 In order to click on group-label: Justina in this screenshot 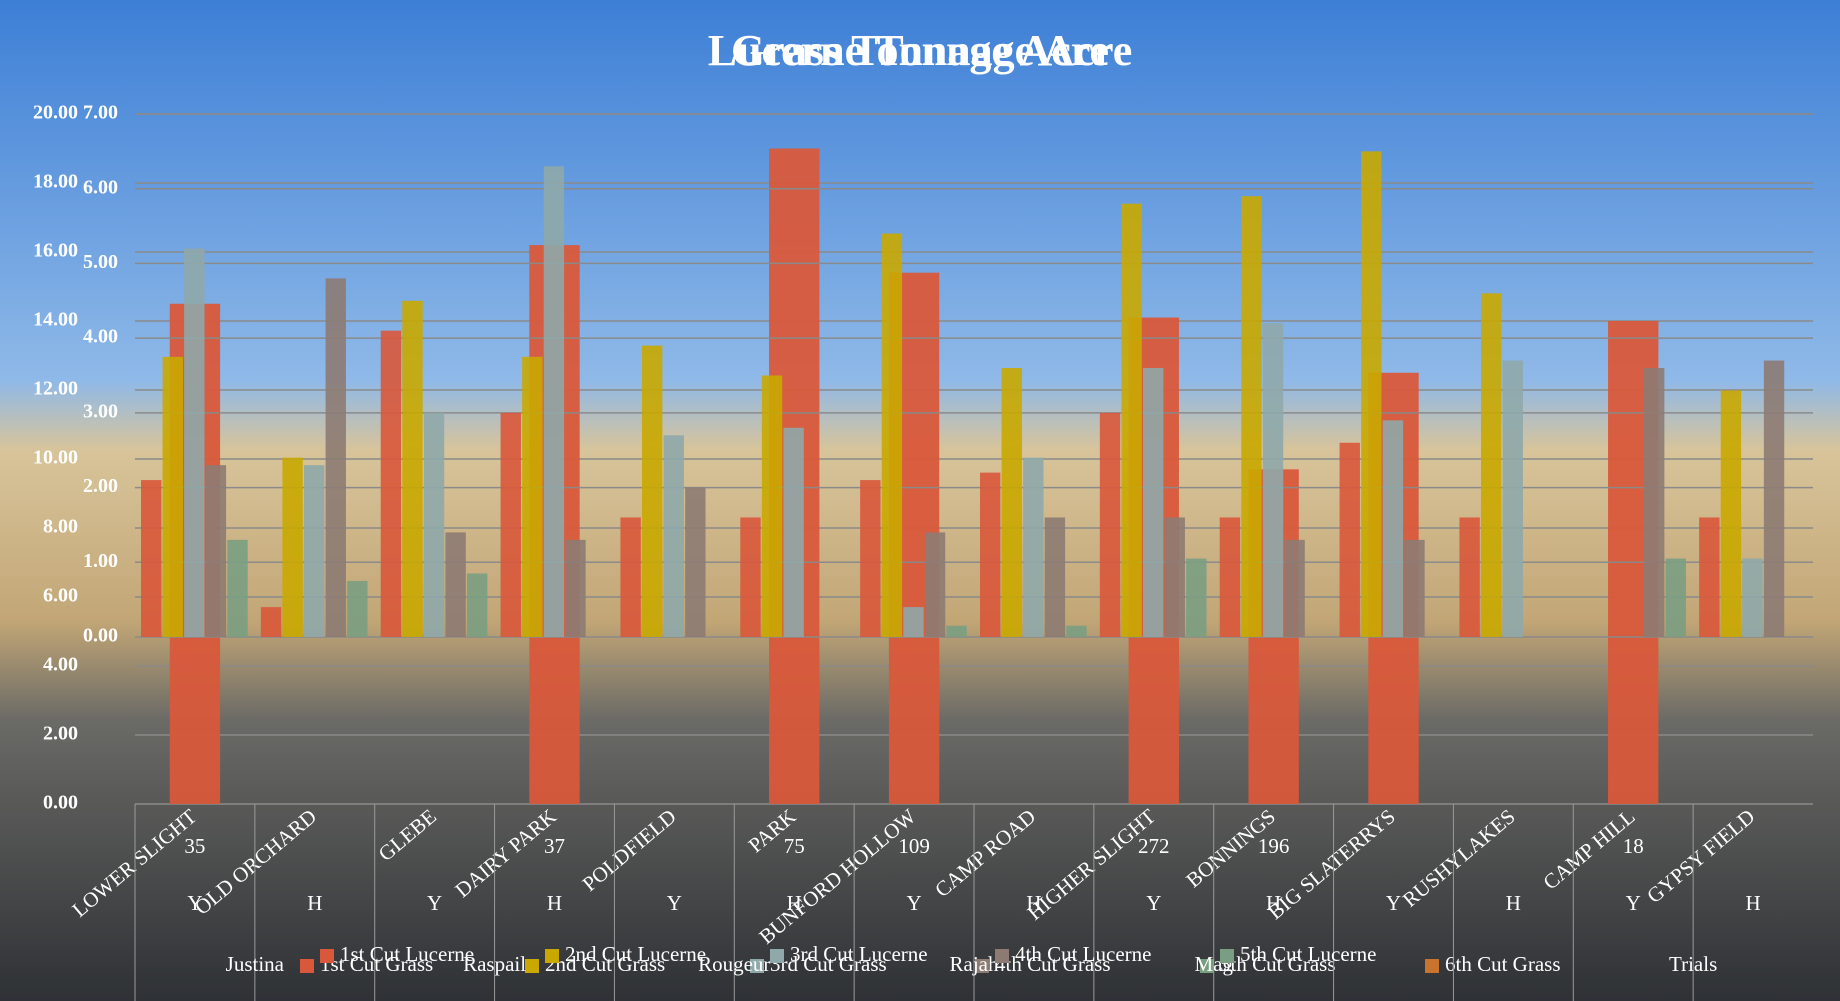, I will do `click(255, 964)`.